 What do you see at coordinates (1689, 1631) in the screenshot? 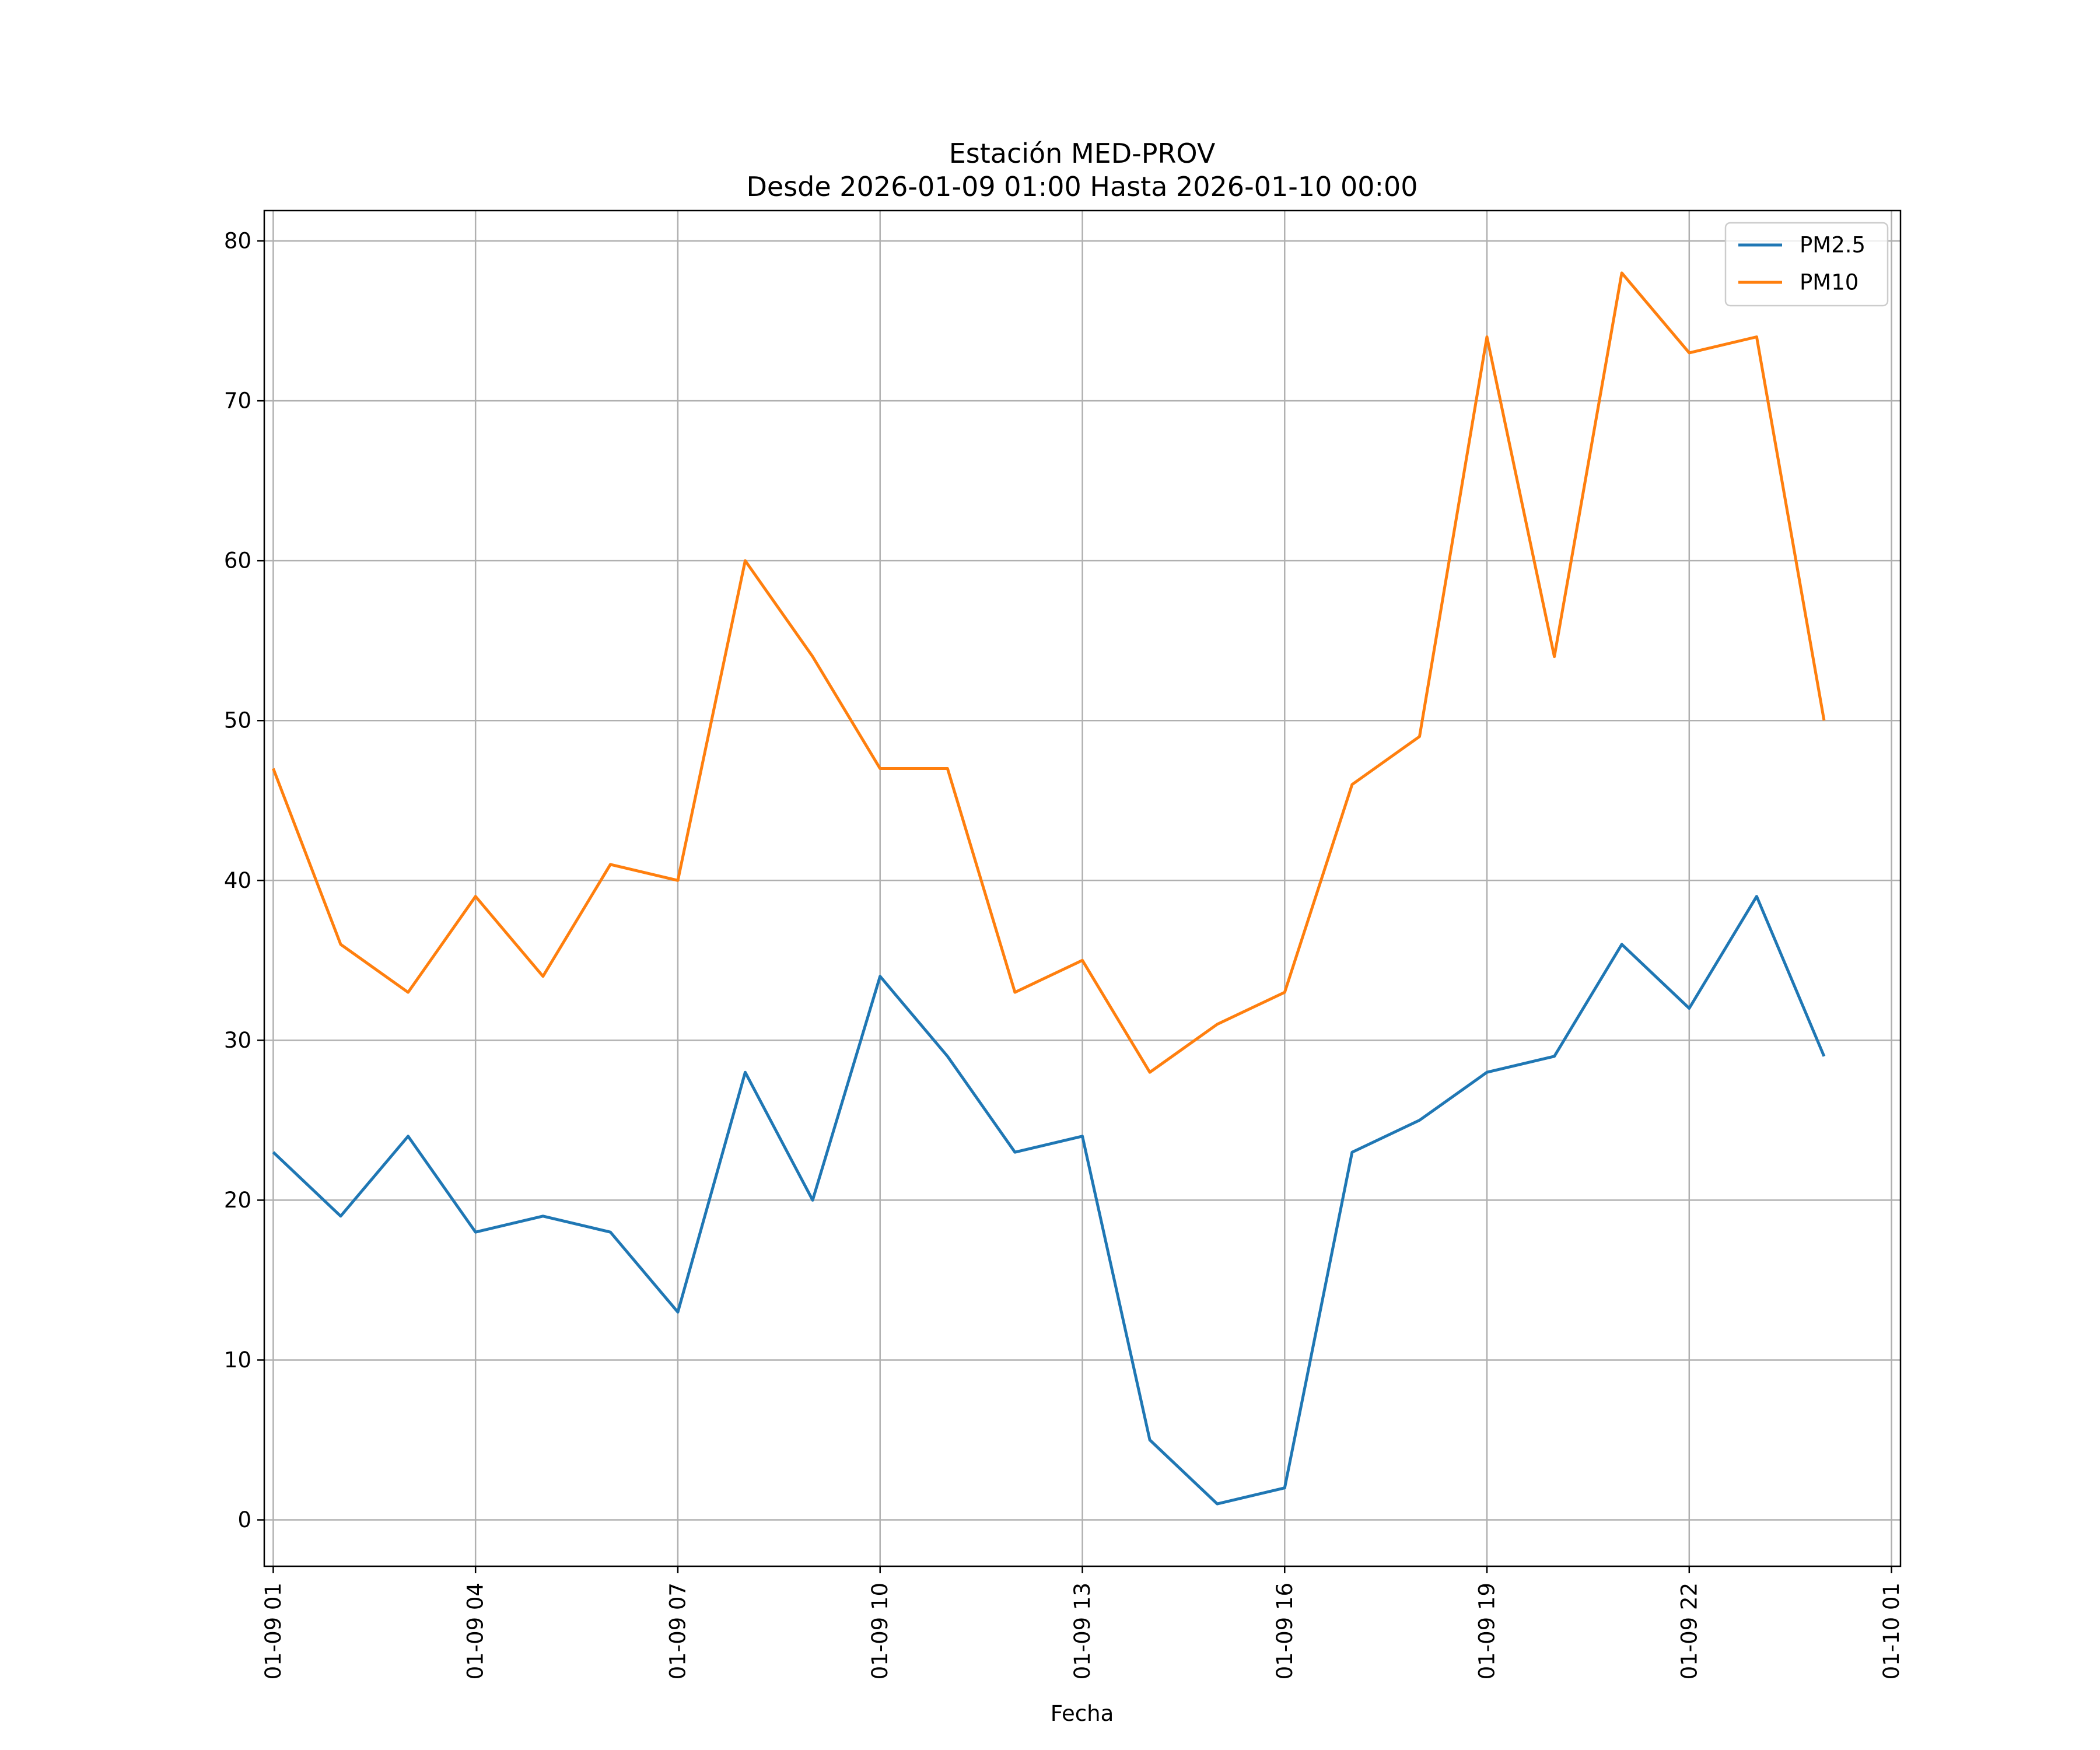
I see `x-tick-label: 01-09 22` at bounding box center [1689, 1631].